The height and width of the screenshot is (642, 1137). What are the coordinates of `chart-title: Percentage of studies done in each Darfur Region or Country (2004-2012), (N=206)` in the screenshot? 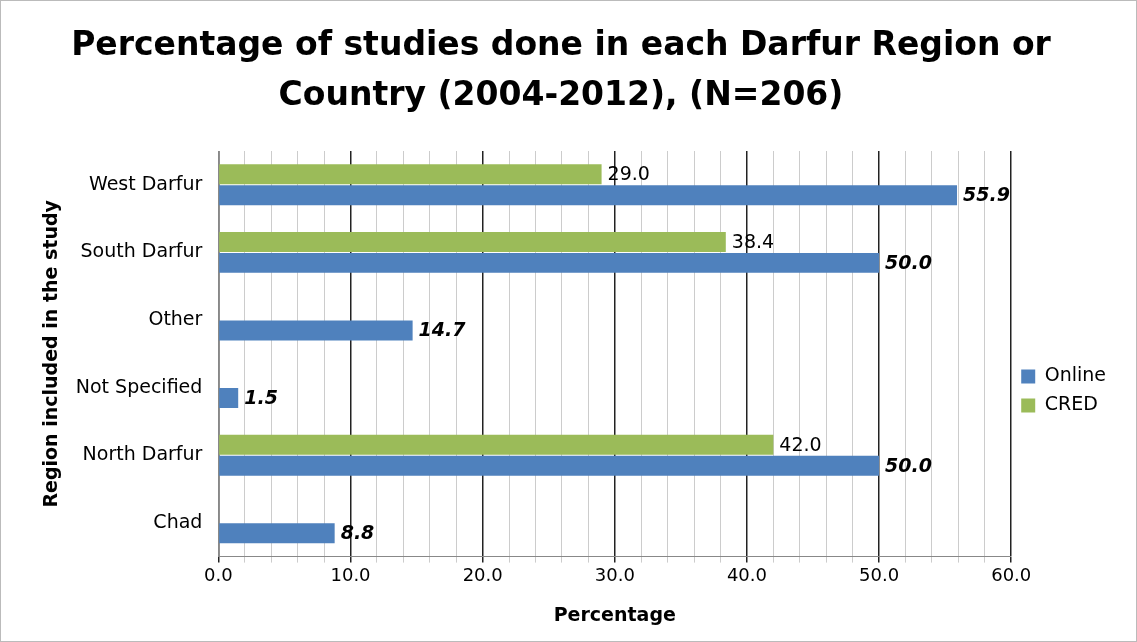 It's located at (561, 69).